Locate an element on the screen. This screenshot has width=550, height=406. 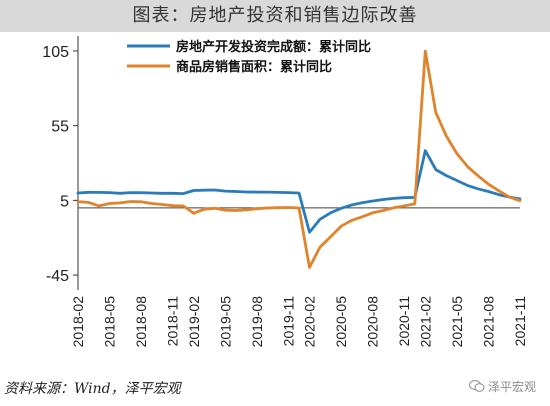
title-bar is located at coordinates (275, 16).